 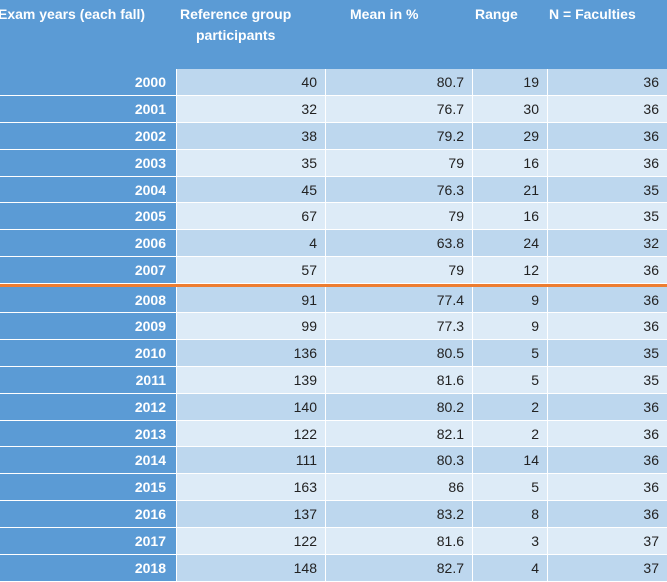 What do you see at coordinates (88, 270) in the screenshot?
I see `cell-year: 2007` at bounding box center [88, 270].